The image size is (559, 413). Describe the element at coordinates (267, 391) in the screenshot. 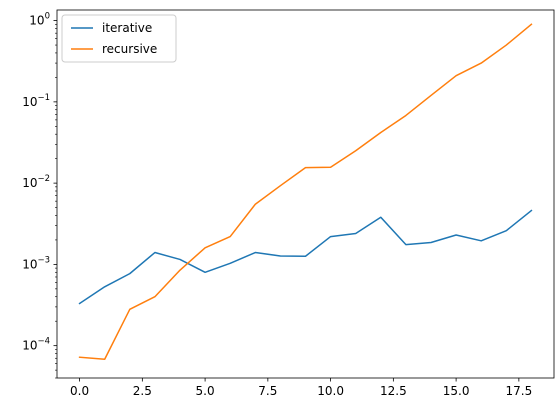

I see `x-tick-label: 7.5` at that location.